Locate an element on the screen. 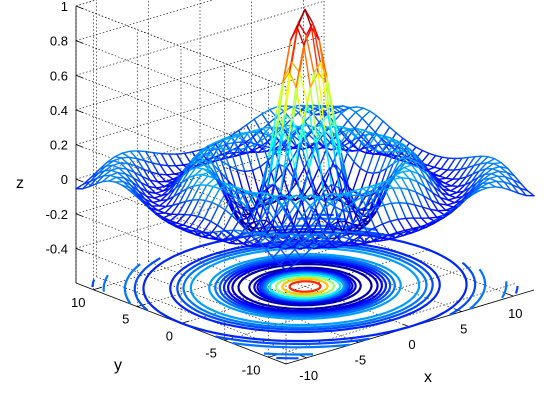  mesh-segment-2054 is located at coordinates (484, 160).